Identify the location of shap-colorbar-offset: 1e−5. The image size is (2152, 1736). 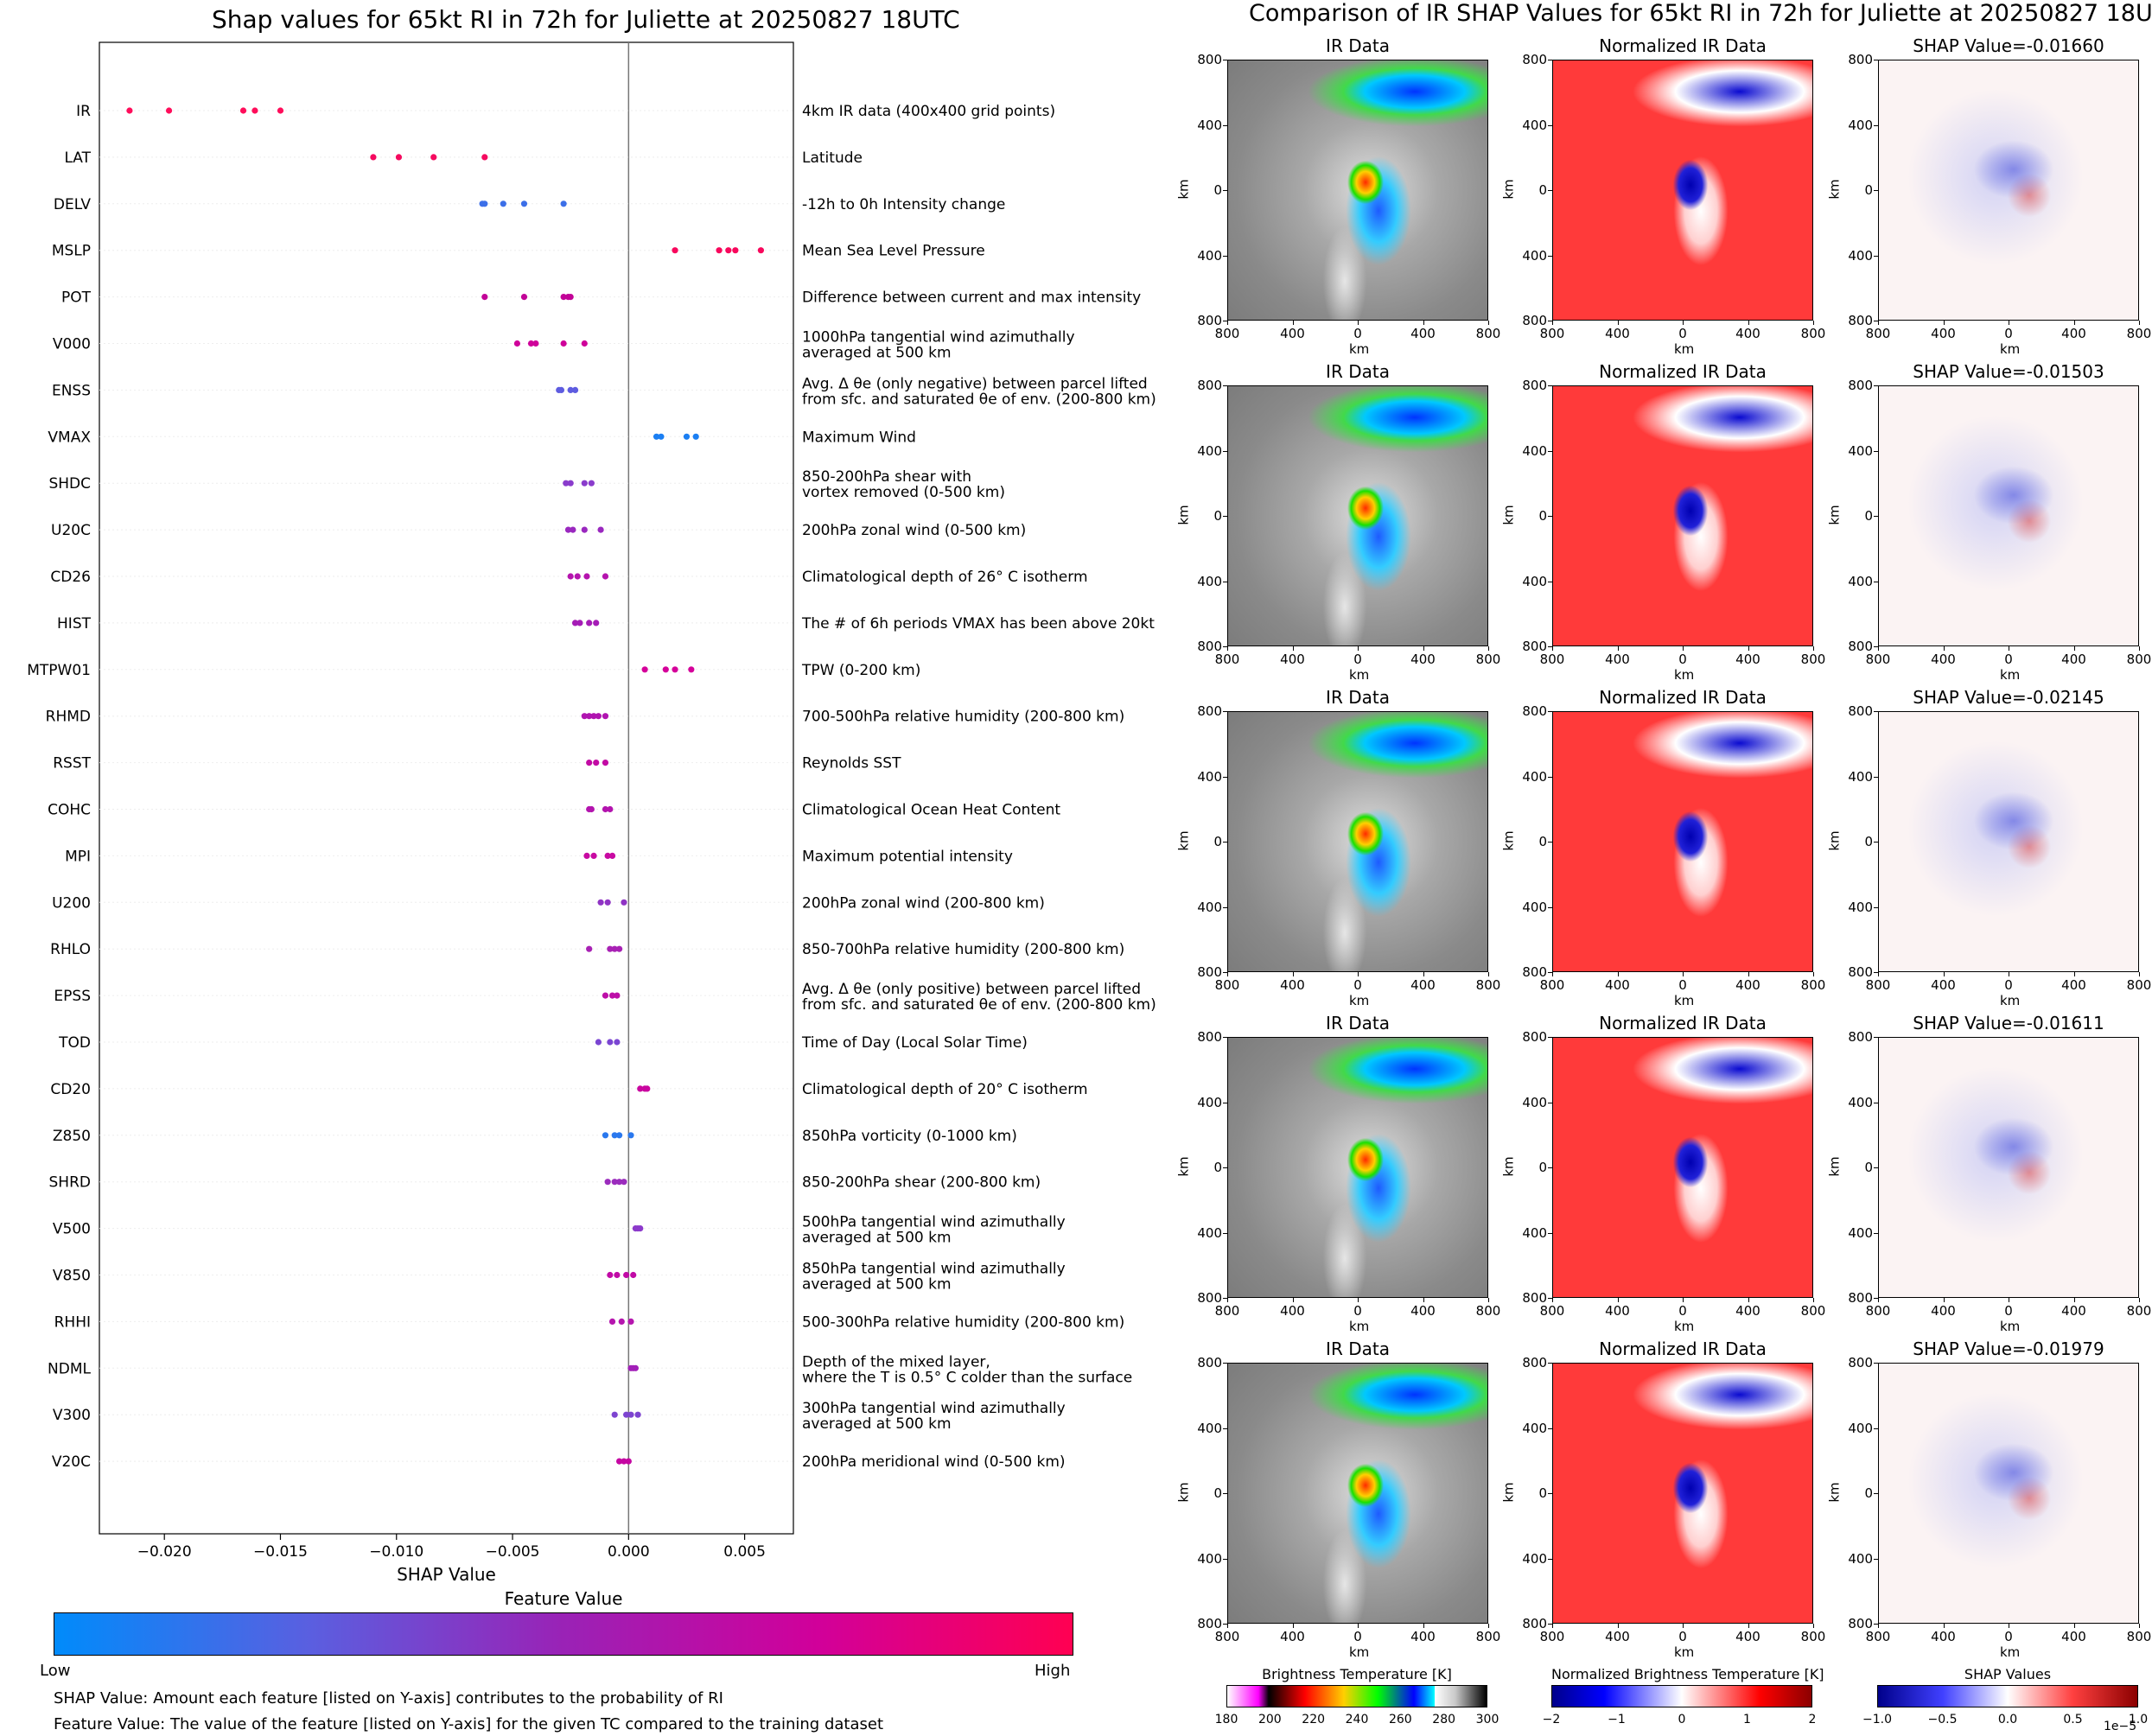
(2120, 1726).